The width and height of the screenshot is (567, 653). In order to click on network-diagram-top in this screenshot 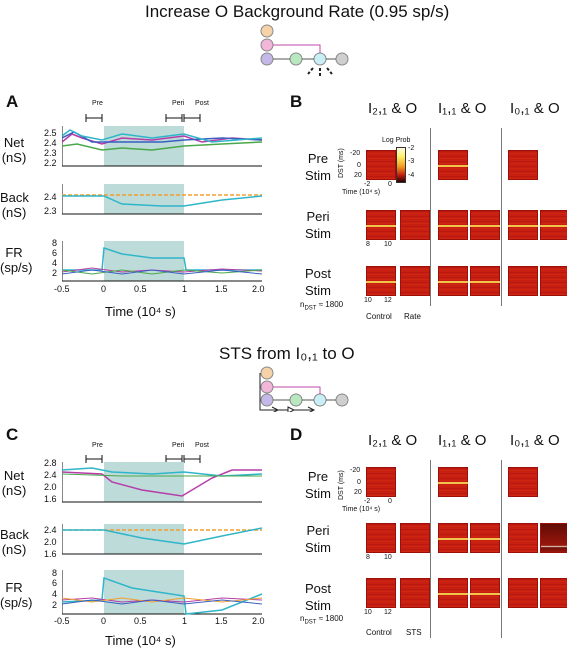, I will do `click(304, 50)`.